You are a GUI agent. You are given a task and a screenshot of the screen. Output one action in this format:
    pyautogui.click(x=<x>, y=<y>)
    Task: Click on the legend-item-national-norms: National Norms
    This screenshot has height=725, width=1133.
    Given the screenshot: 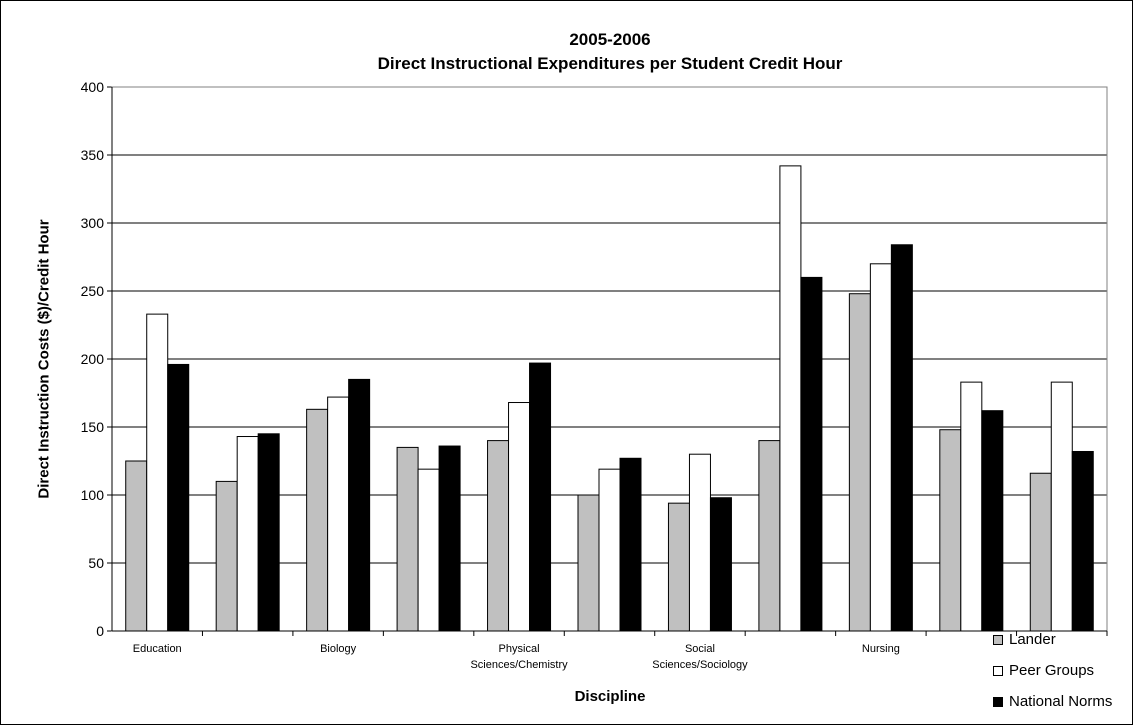 What is the action you would take?
    pyautogui.click(x=1052, y=701)
    